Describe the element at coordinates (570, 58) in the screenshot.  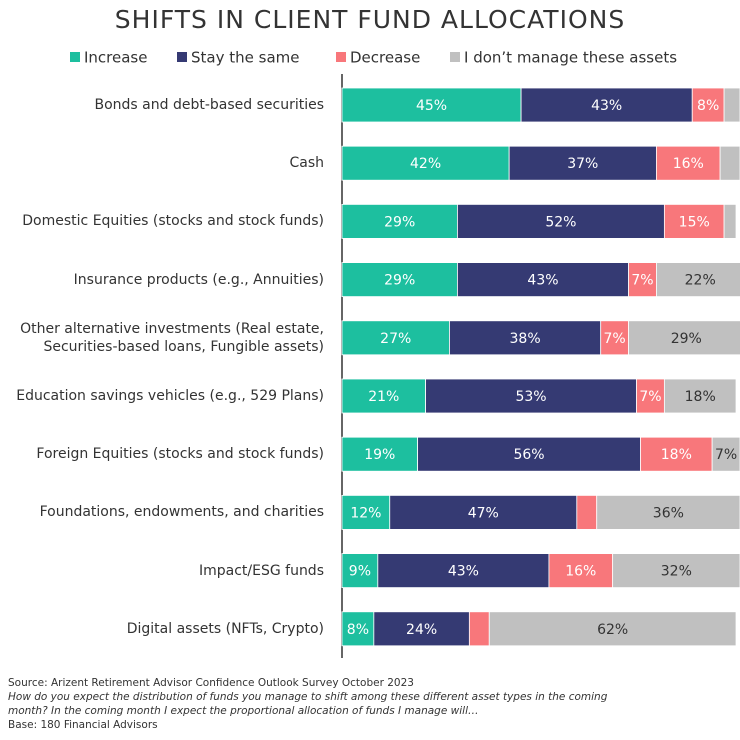
I see `legend-label: I don’t manage these assets` at that location.